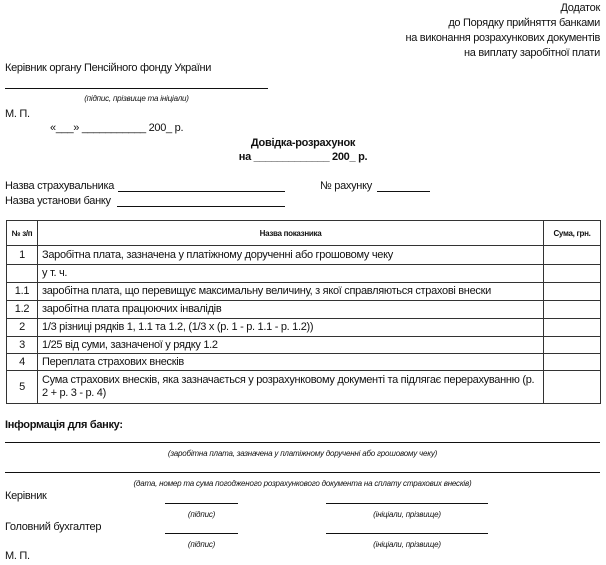  I want to click on account-label: № рахунку, so click(346, 186).